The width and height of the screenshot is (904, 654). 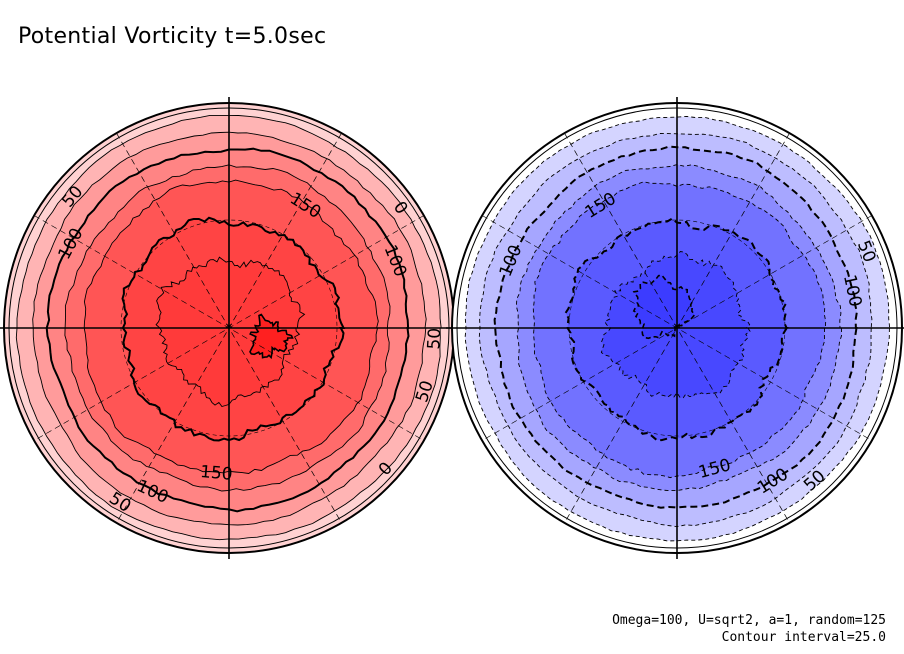 I want to click on contour-interval-footnote: Contour interval=25.0, so click(x=803, y=637).